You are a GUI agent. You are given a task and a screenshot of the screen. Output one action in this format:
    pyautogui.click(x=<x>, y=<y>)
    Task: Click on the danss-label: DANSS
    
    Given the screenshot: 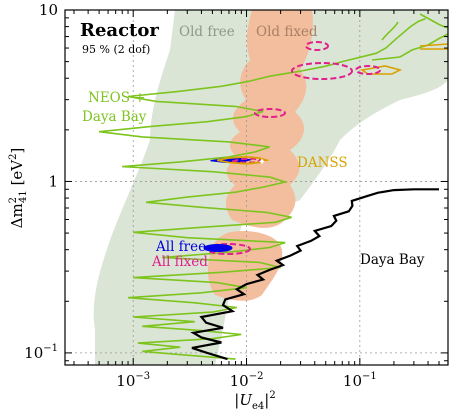 What is the action you would take?
    pyautogui.click(x=322, y=163)
    